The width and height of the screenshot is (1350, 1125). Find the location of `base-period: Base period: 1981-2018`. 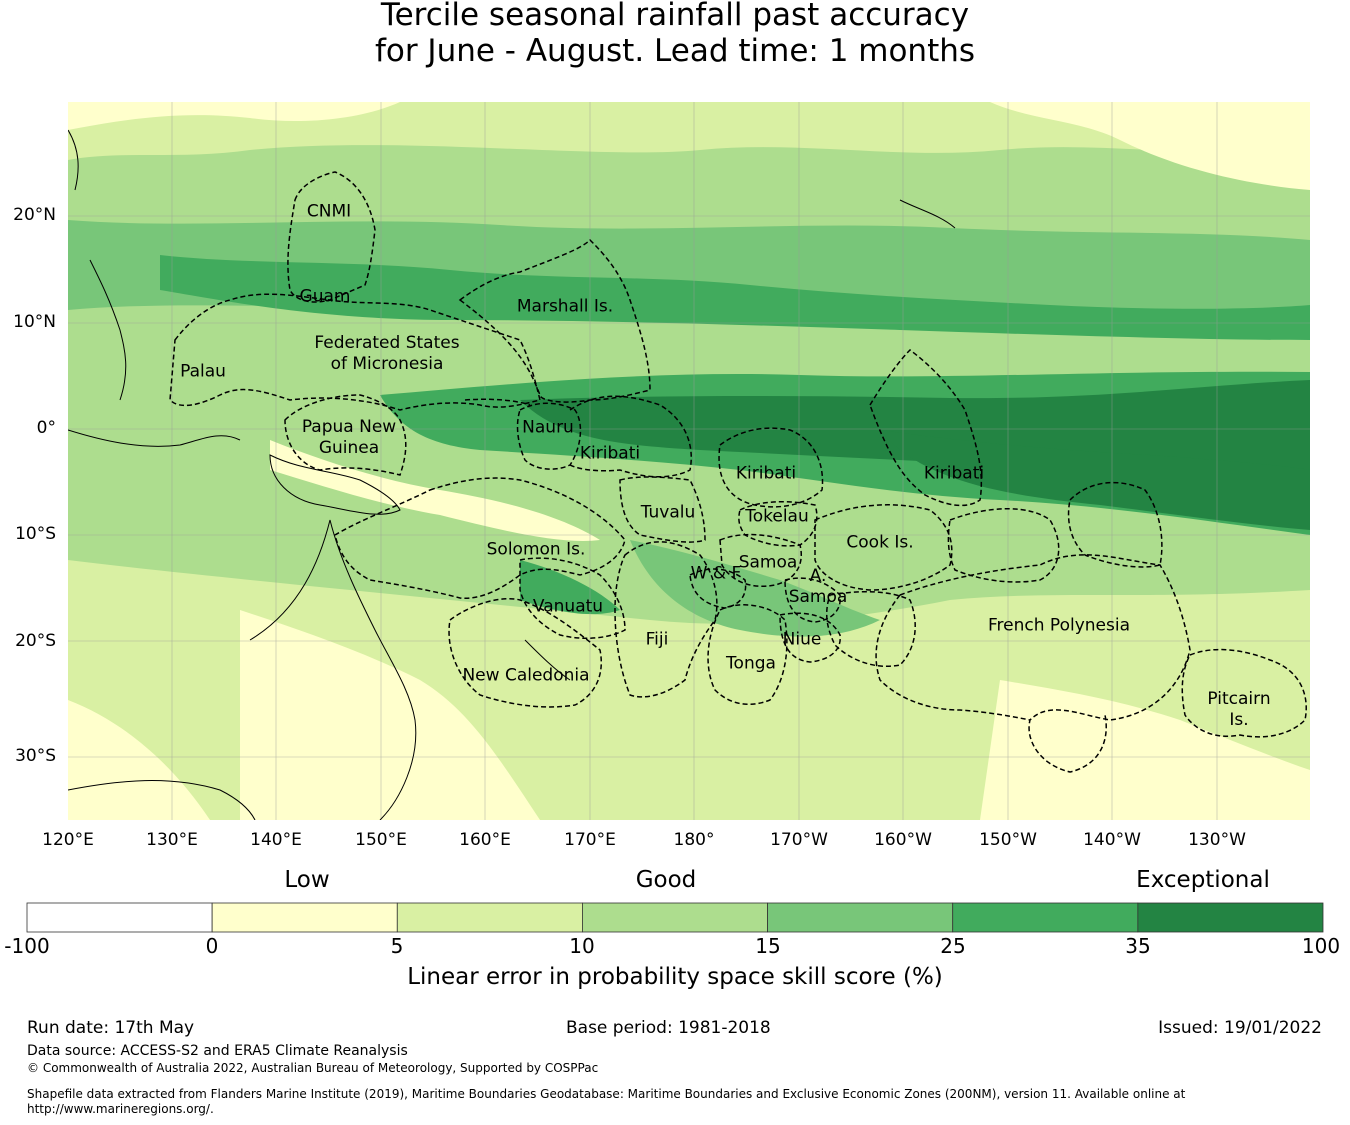

base-period: Base period: 1981-2018 is located at coordinates (668, 1028).